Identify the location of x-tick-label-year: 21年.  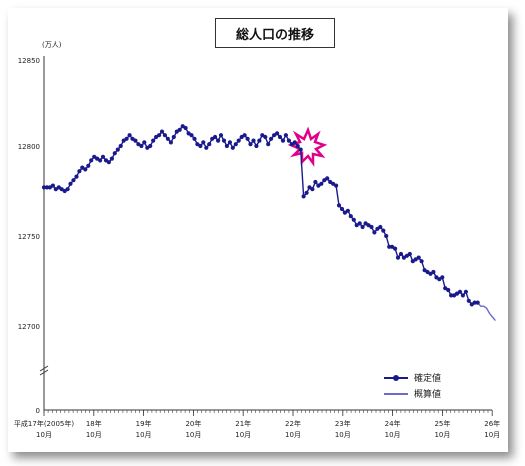
(243, 423).